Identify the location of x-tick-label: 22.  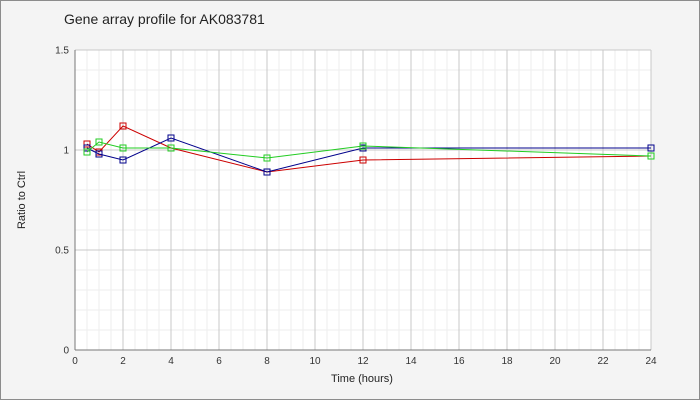
(603, 361).